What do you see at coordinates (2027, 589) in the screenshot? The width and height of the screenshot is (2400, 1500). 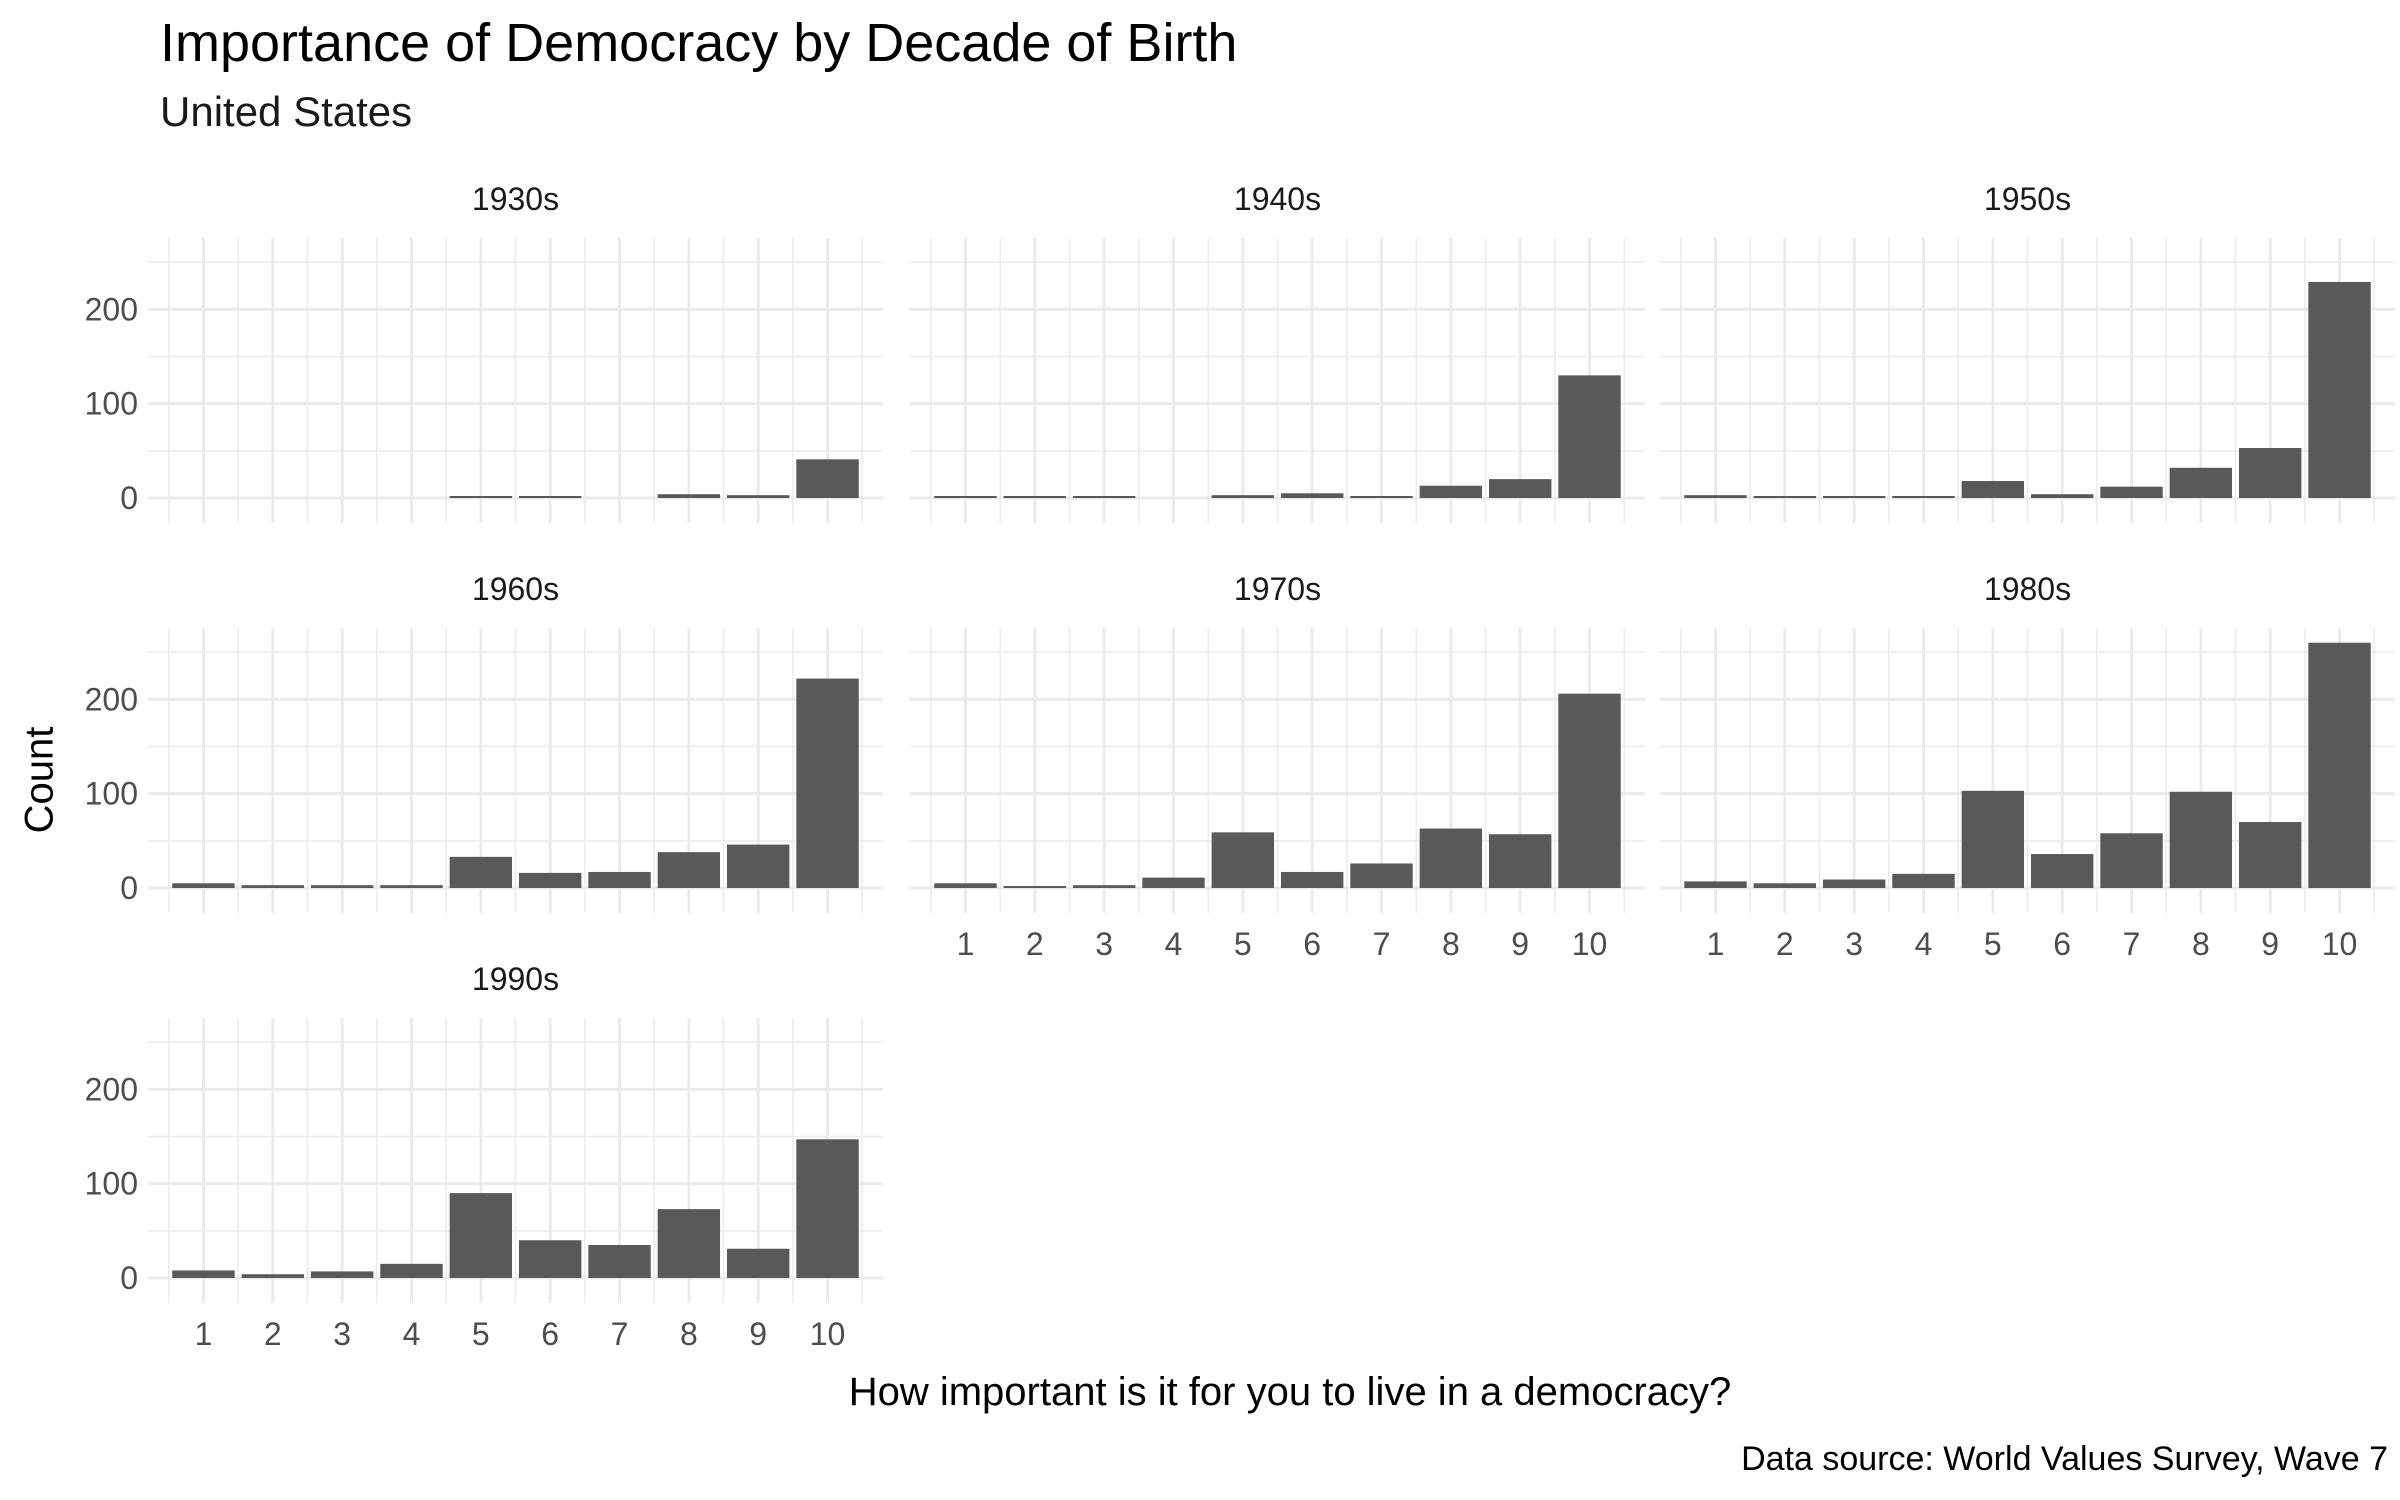 I see `facet-label: 1980s` at bounding box center [2027, 589].